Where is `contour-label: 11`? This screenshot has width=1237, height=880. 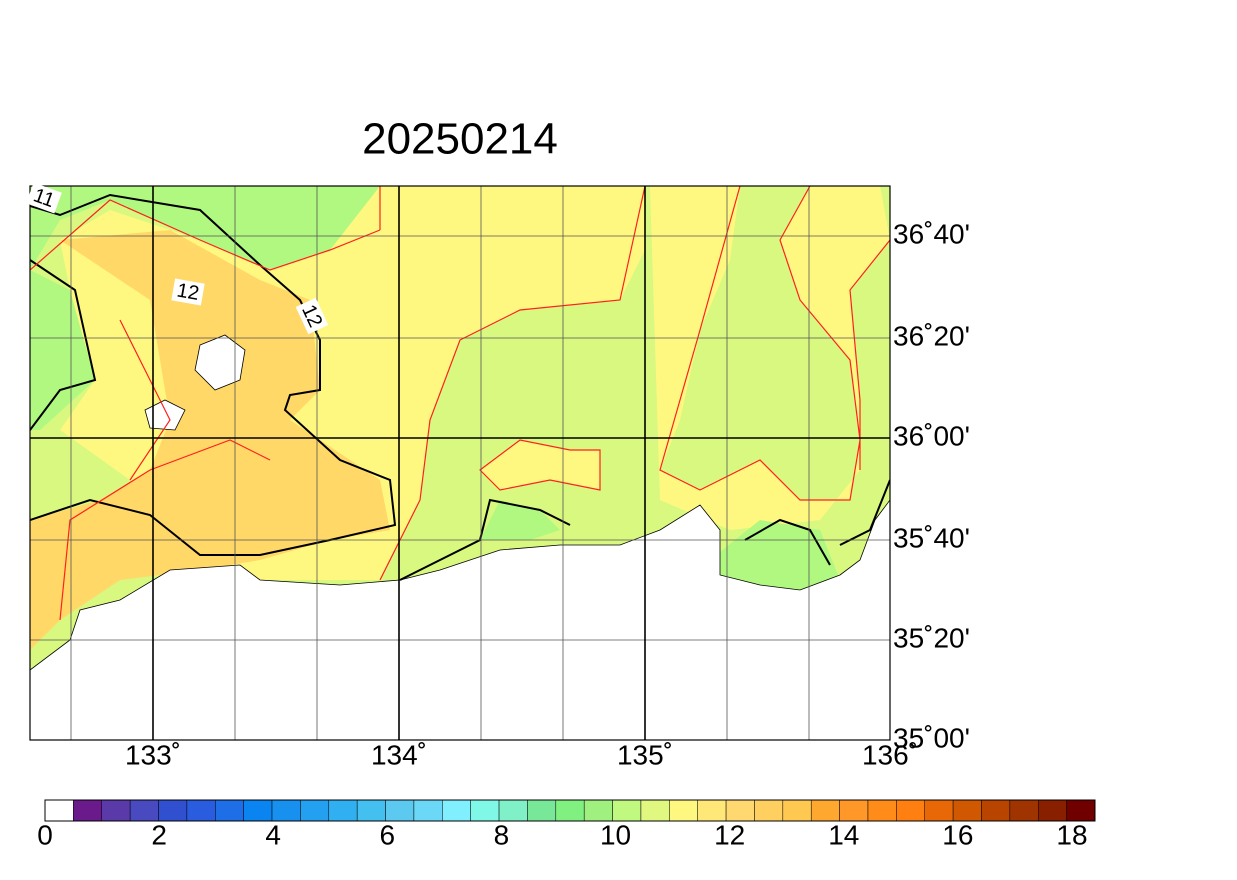 contour-label: 11 is located at coordinates (44, 198).